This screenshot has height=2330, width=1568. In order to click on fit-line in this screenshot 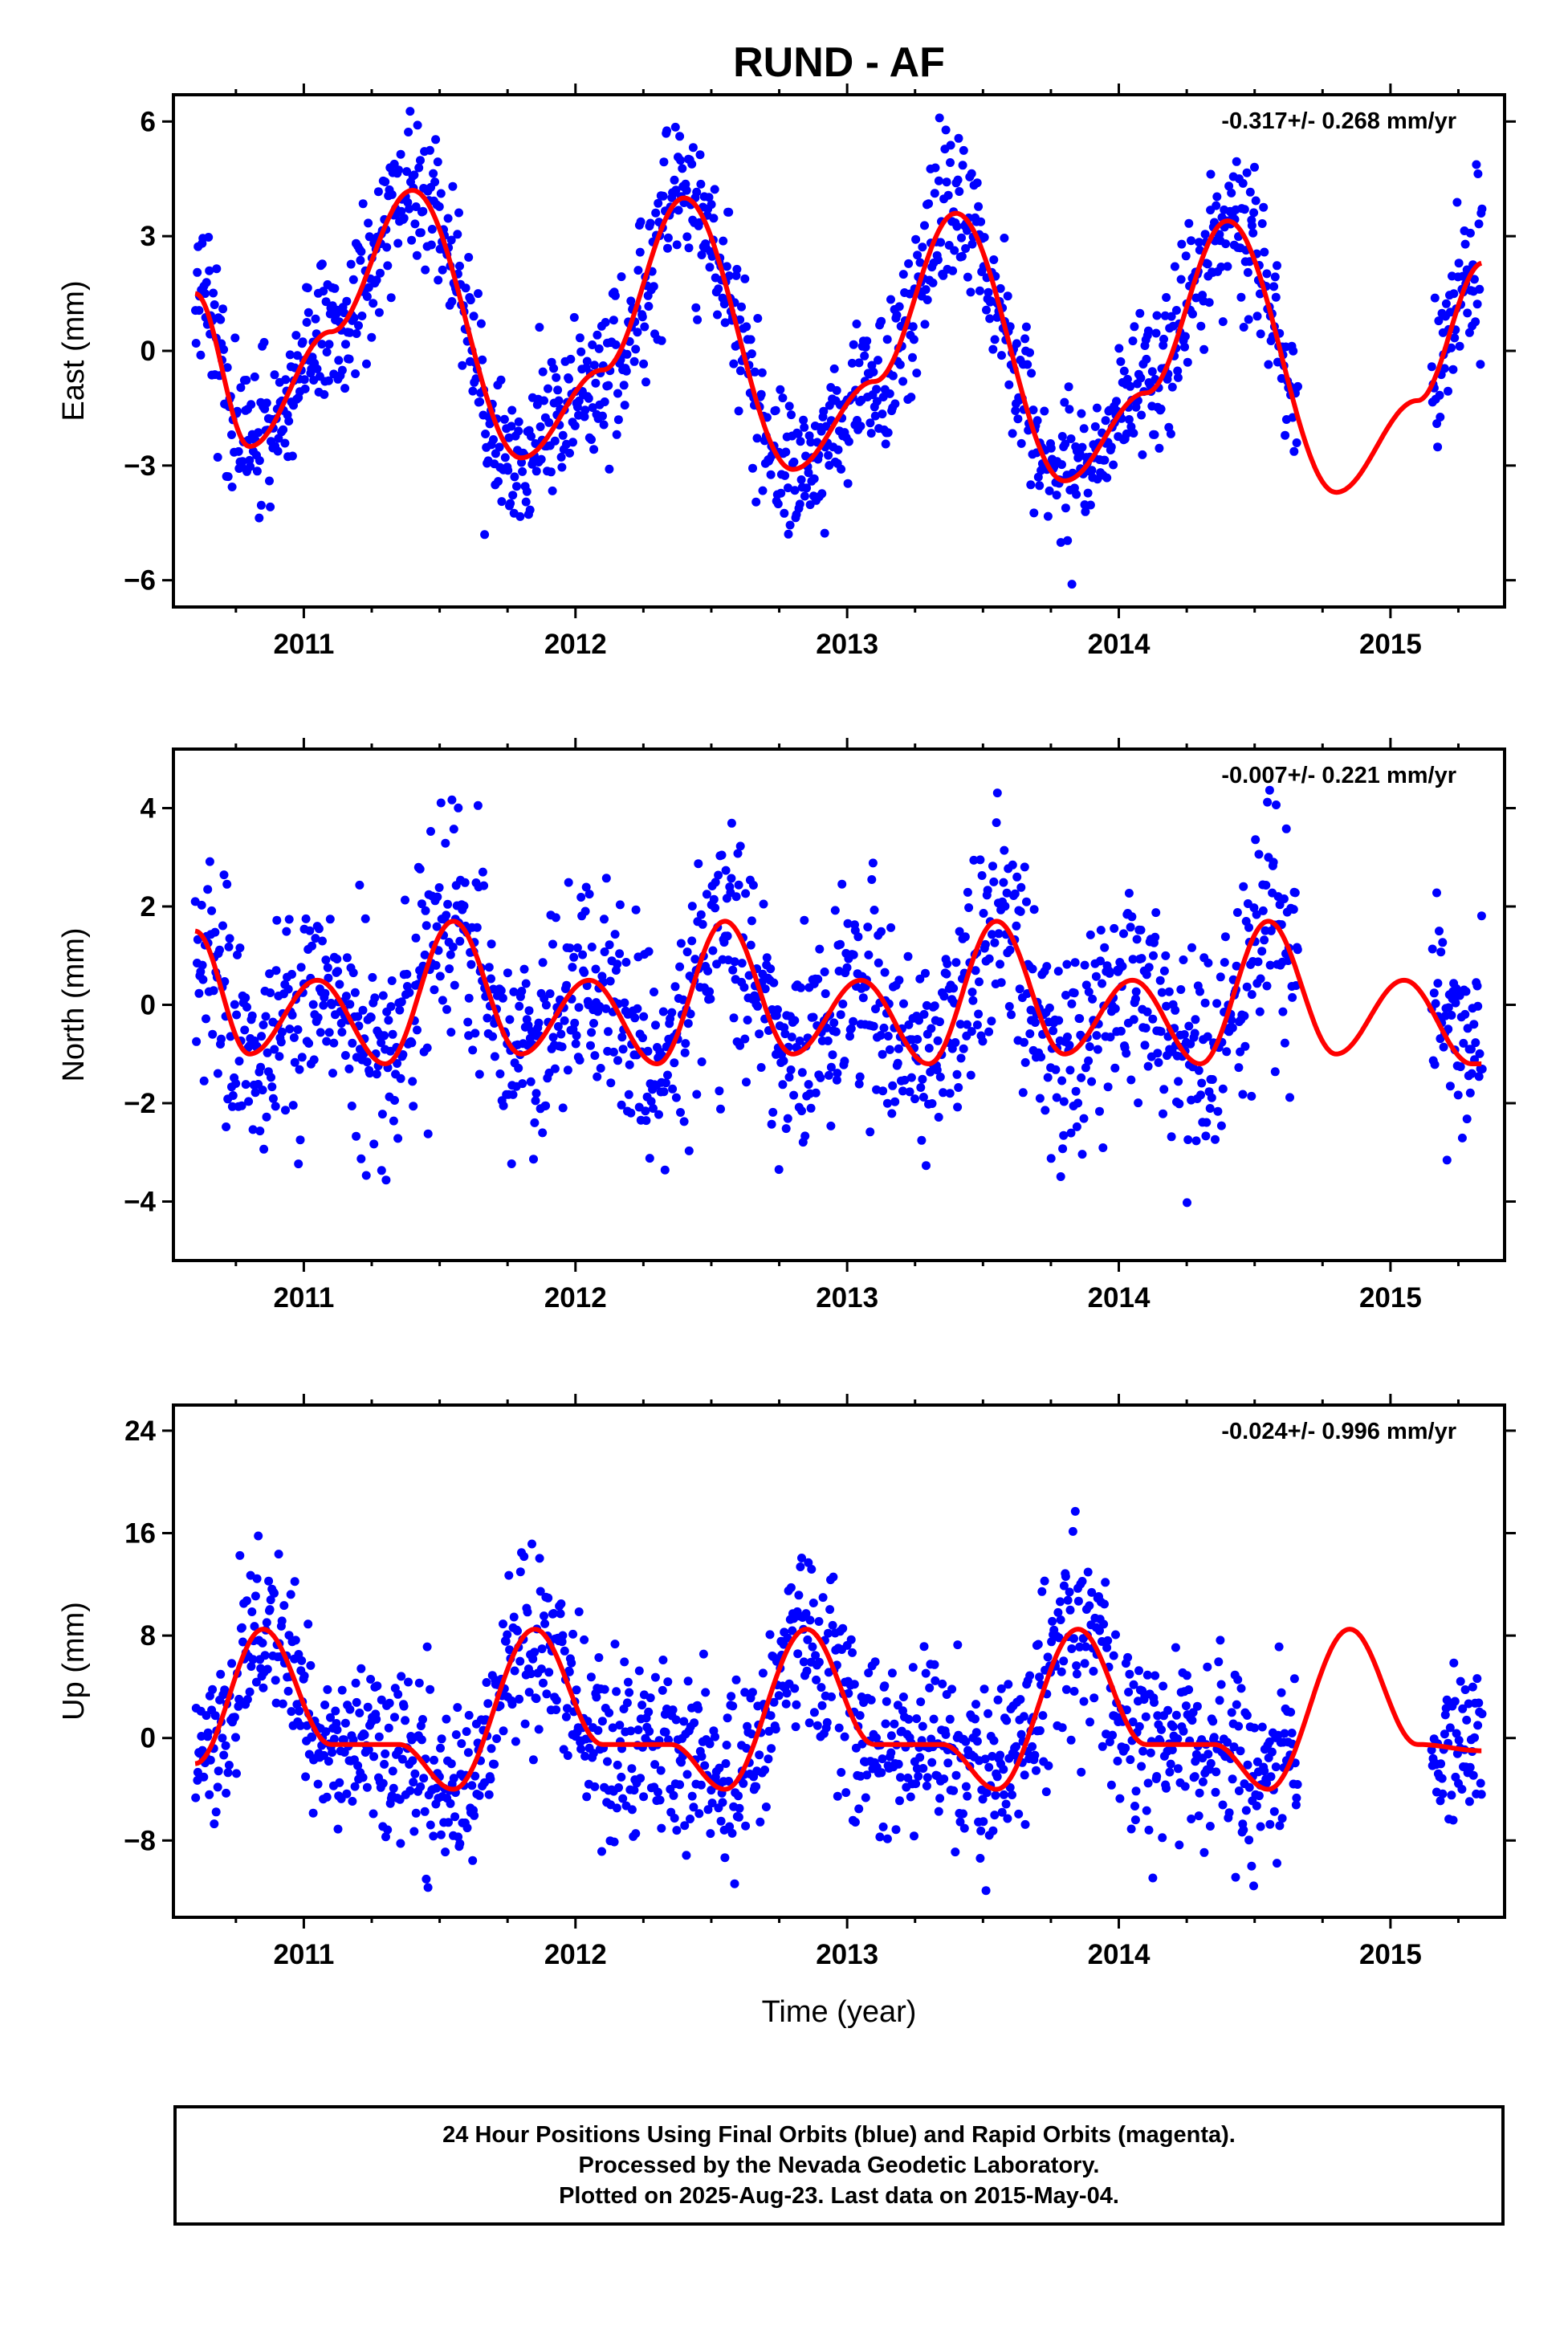, I will do `click(838, 992)`.